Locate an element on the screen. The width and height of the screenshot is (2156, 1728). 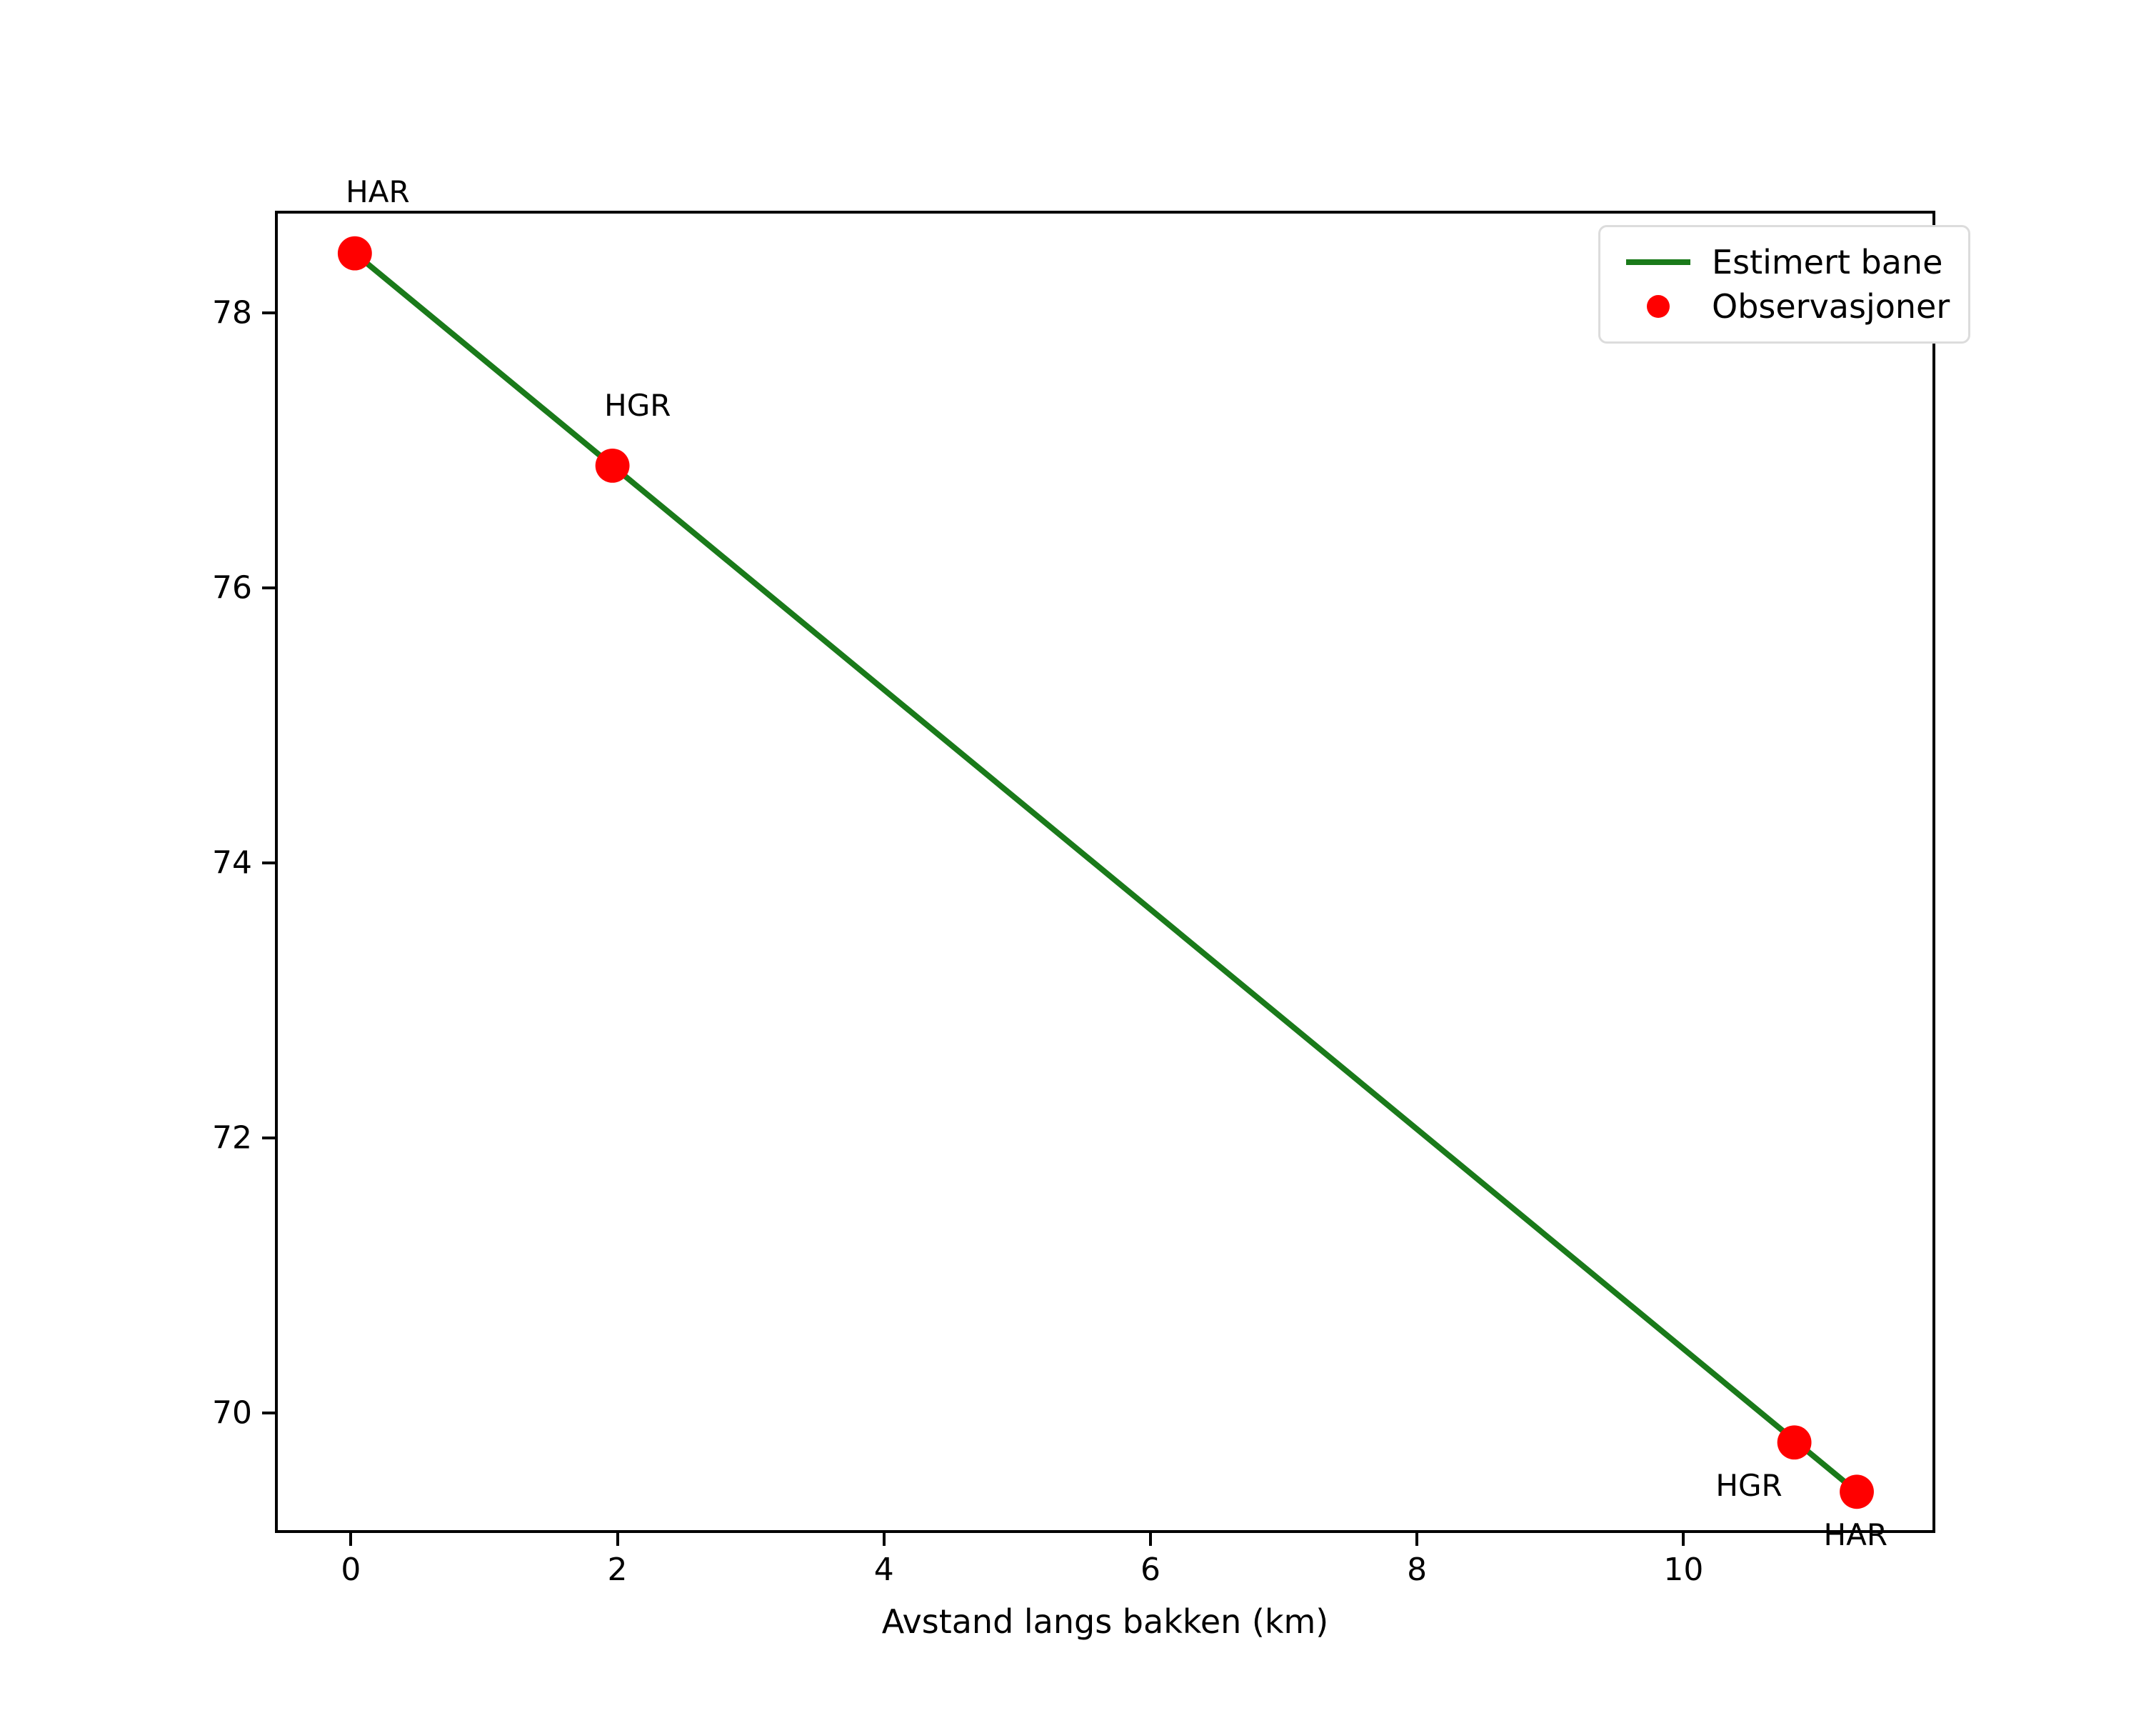
legend-label-observasjoner: Observasjoner is located at coordinates (1831, 306).